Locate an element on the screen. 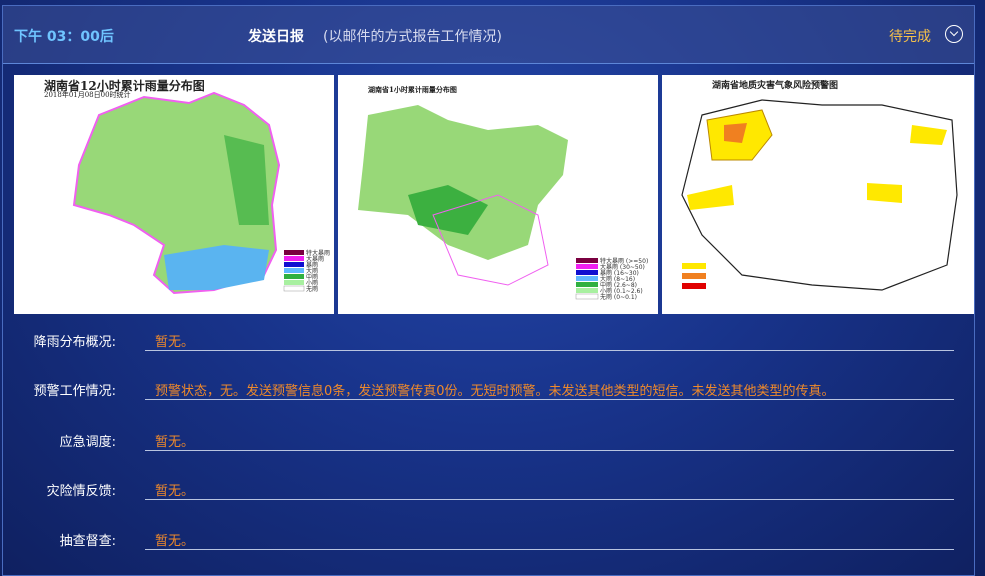  field-label: 应急调度: is located at coordinates (87, 442).